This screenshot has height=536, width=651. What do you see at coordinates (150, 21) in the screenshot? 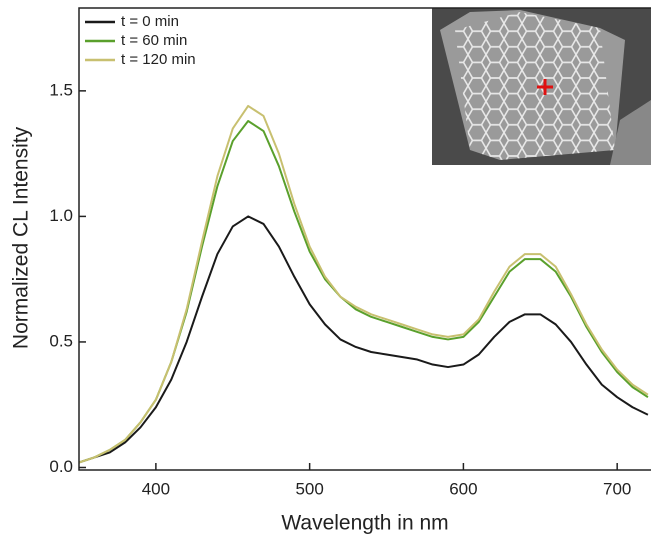
I see `legend-label: t = 0 min` at bounding box center [150, 21].